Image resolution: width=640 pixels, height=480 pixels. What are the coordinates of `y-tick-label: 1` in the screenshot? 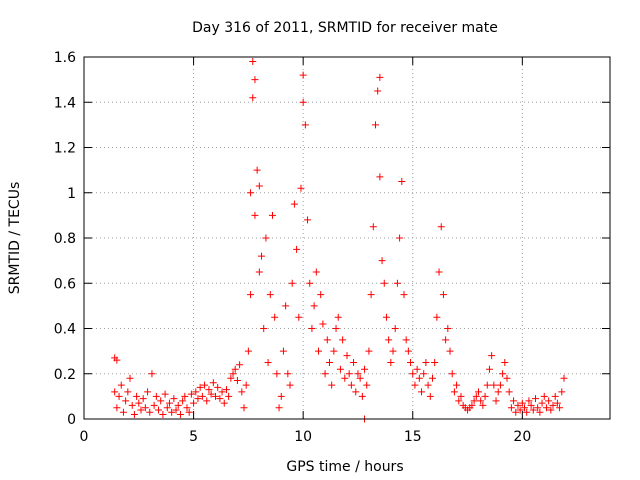 It's located at (71, 194).